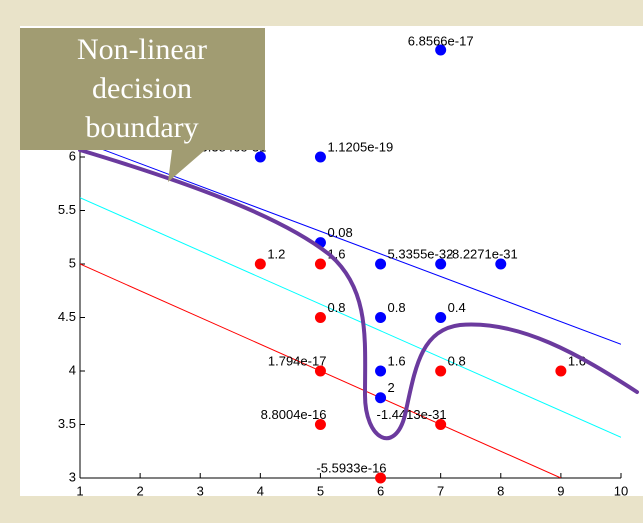 This screenshot has width=643, height=523. I want to click on y-tick-label: 3.5, so click(67, 423).